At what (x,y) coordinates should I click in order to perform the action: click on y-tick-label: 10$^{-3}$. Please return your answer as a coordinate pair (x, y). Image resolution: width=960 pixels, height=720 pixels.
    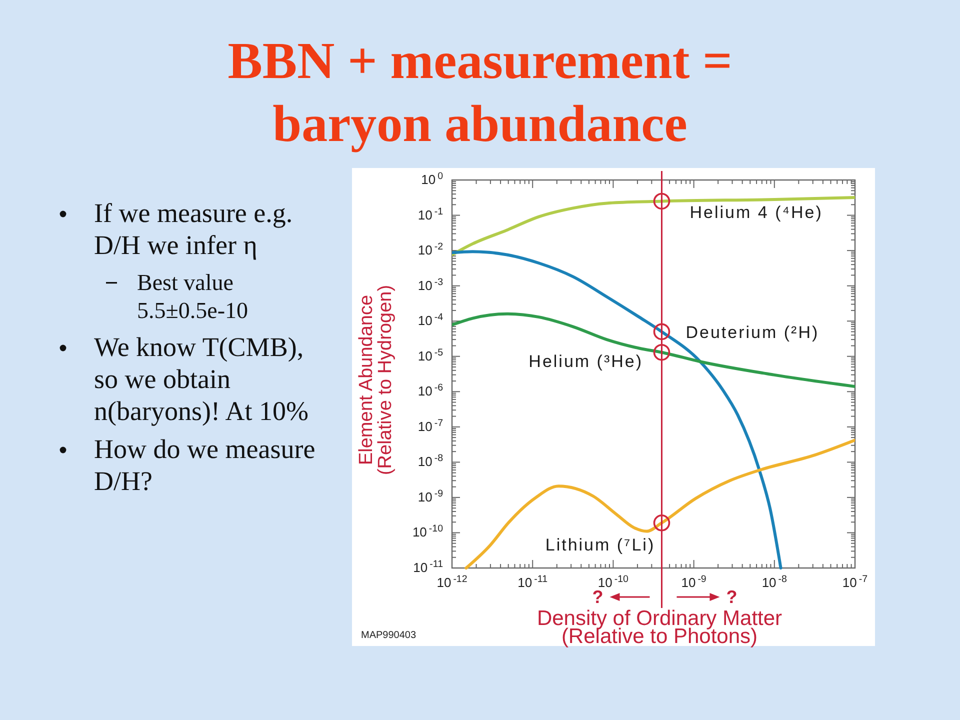
    Looking at the image, I should click on (430, 284).